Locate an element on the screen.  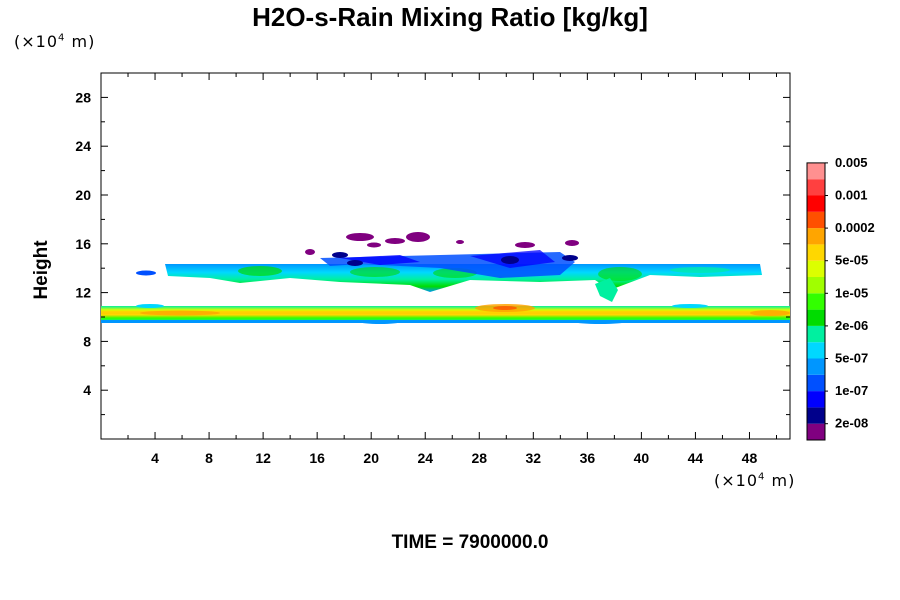
x-tick-label: 32 is located at coordinates (534, 458).